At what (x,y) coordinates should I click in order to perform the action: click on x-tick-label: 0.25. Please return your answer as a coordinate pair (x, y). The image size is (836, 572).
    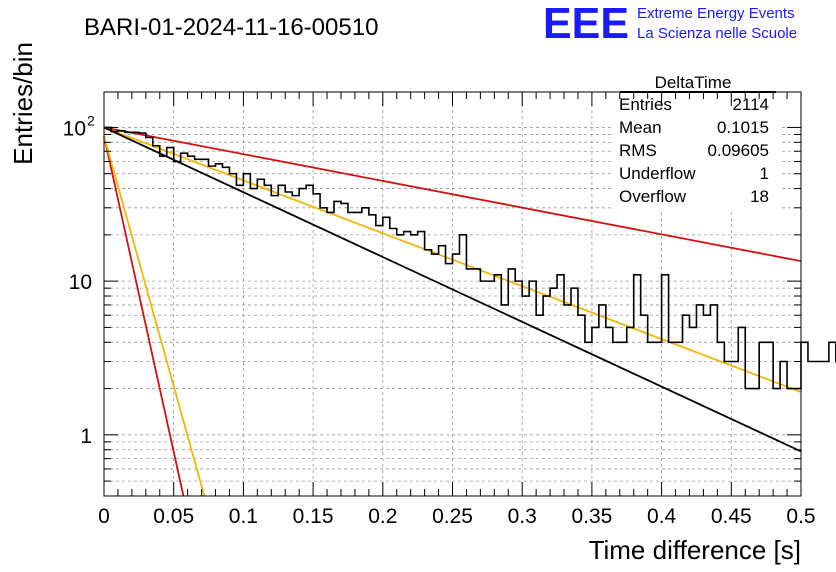
    Looking at the image, I should click on (452, 516).